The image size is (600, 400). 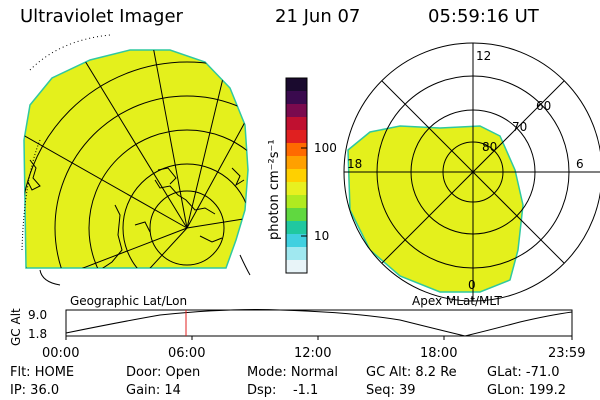 I want to click on mode-text: Mode: Normal, so click(x=292, y=372).